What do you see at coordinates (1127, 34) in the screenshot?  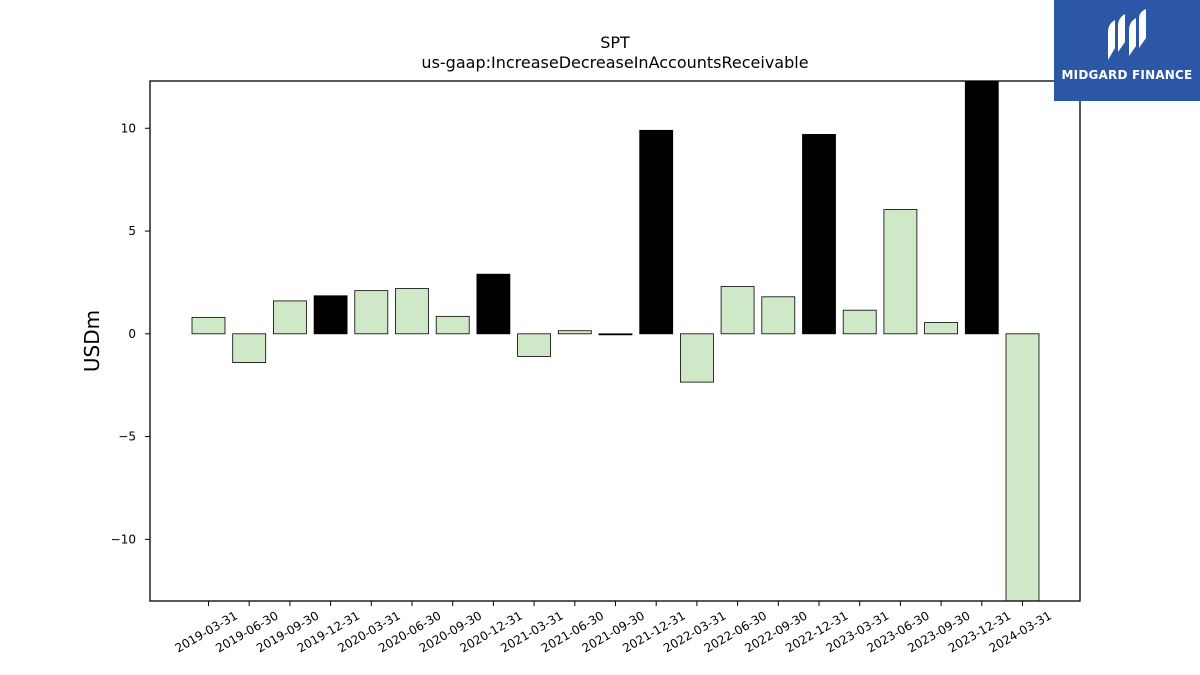 I see `logo-mark-icon` at bounding box center [1127, 34].